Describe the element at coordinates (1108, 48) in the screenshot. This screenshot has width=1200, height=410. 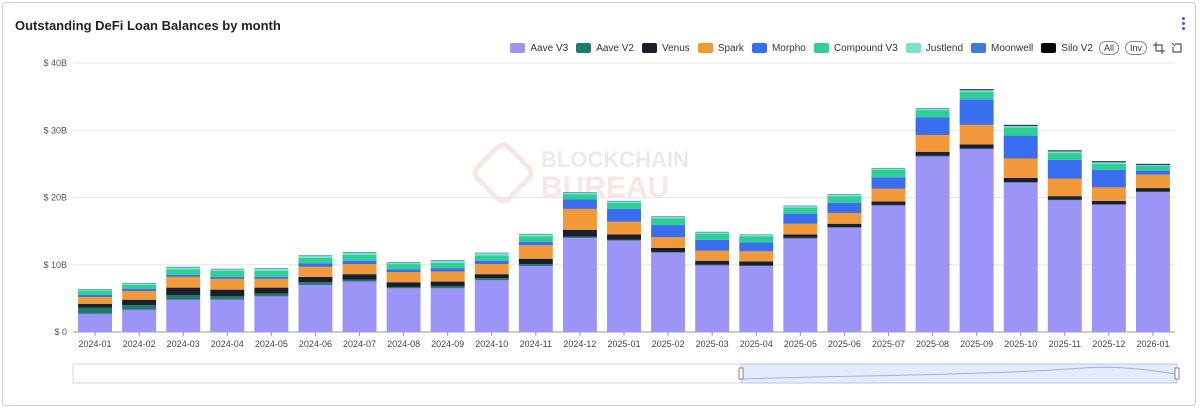
I see `legend-all-button: All` at that location.